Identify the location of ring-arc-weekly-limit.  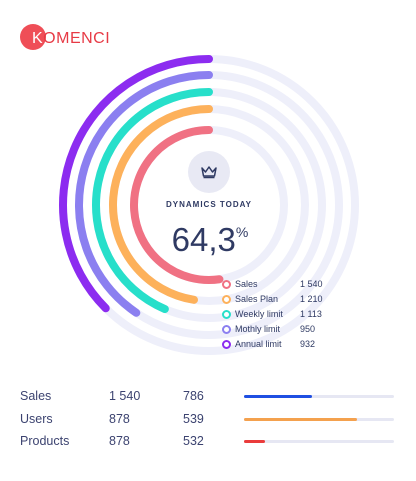
(152, 201).